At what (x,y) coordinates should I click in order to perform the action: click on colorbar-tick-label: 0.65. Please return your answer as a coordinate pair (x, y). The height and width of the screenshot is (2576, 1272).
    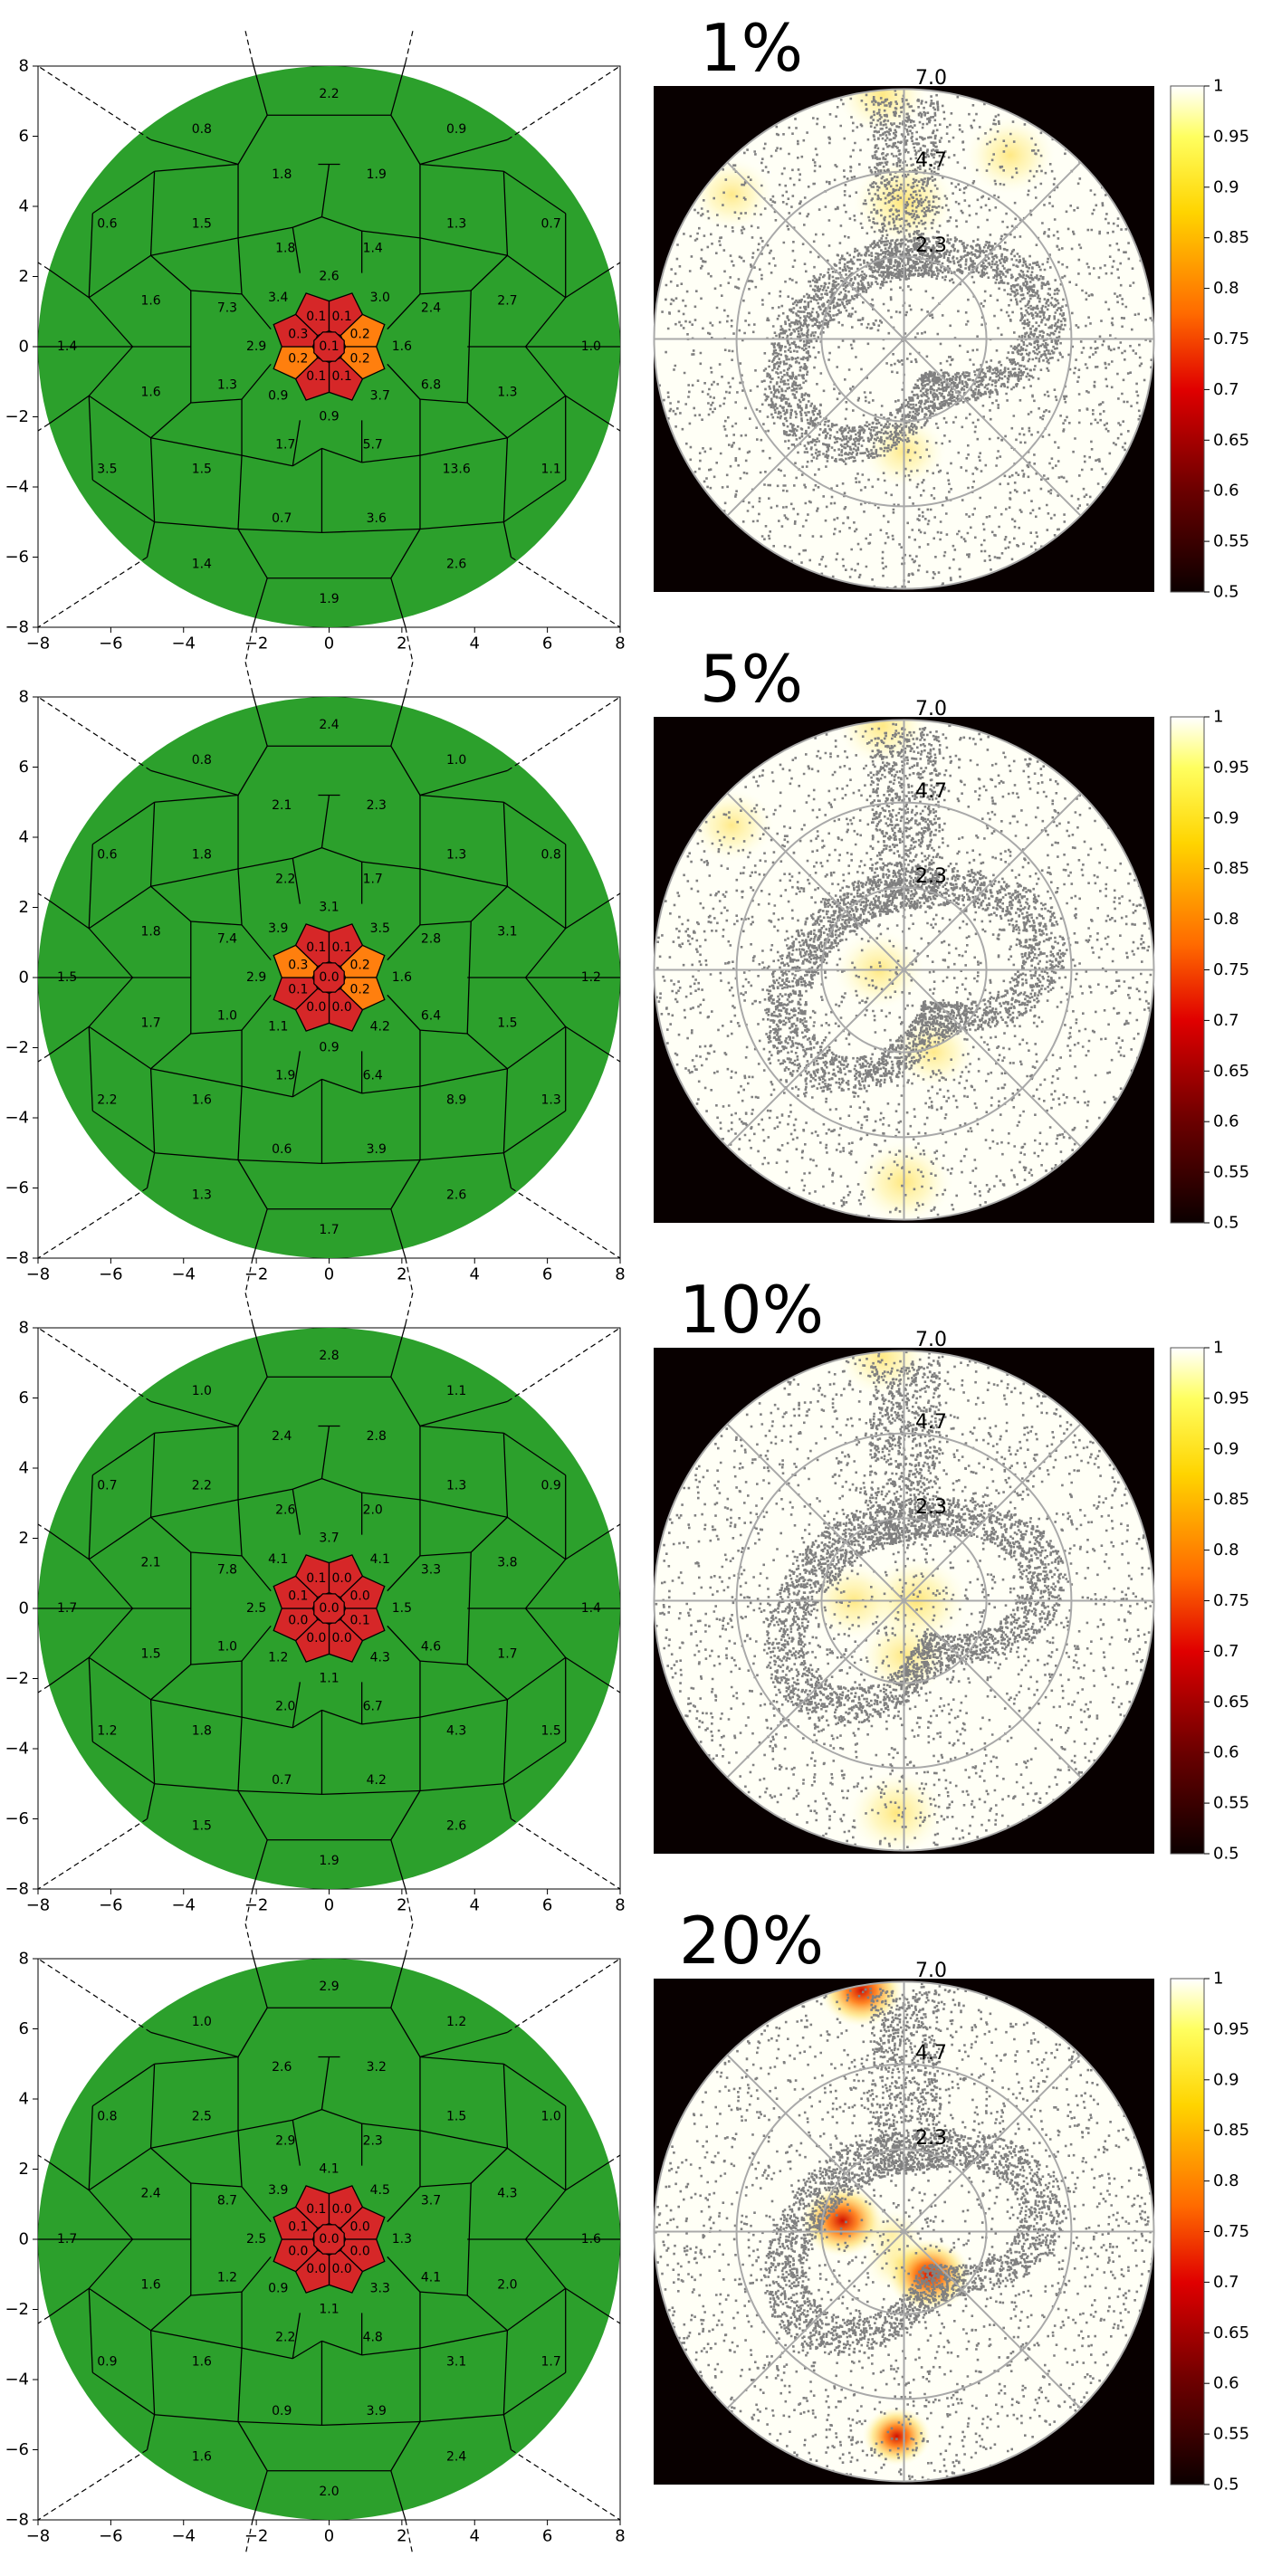
    Looking at the image, I should click on (1231, 2332).